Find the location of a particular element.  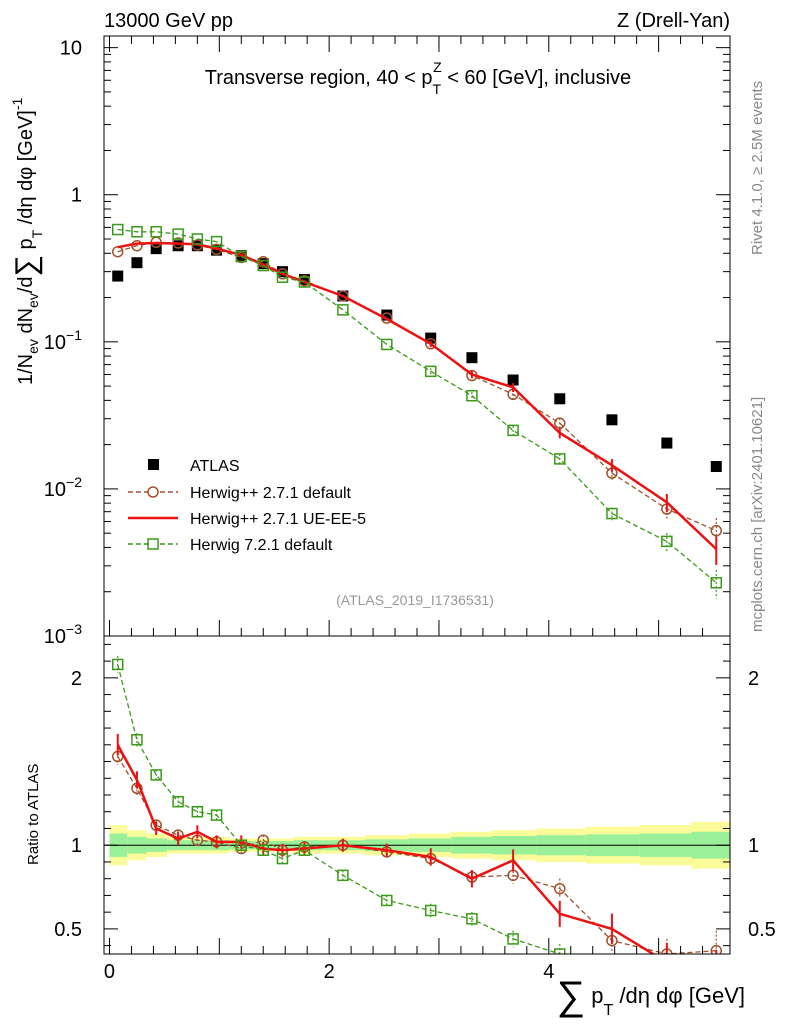

main-ytick-label: 10⁻¹ is located at coordinates (63, 340).